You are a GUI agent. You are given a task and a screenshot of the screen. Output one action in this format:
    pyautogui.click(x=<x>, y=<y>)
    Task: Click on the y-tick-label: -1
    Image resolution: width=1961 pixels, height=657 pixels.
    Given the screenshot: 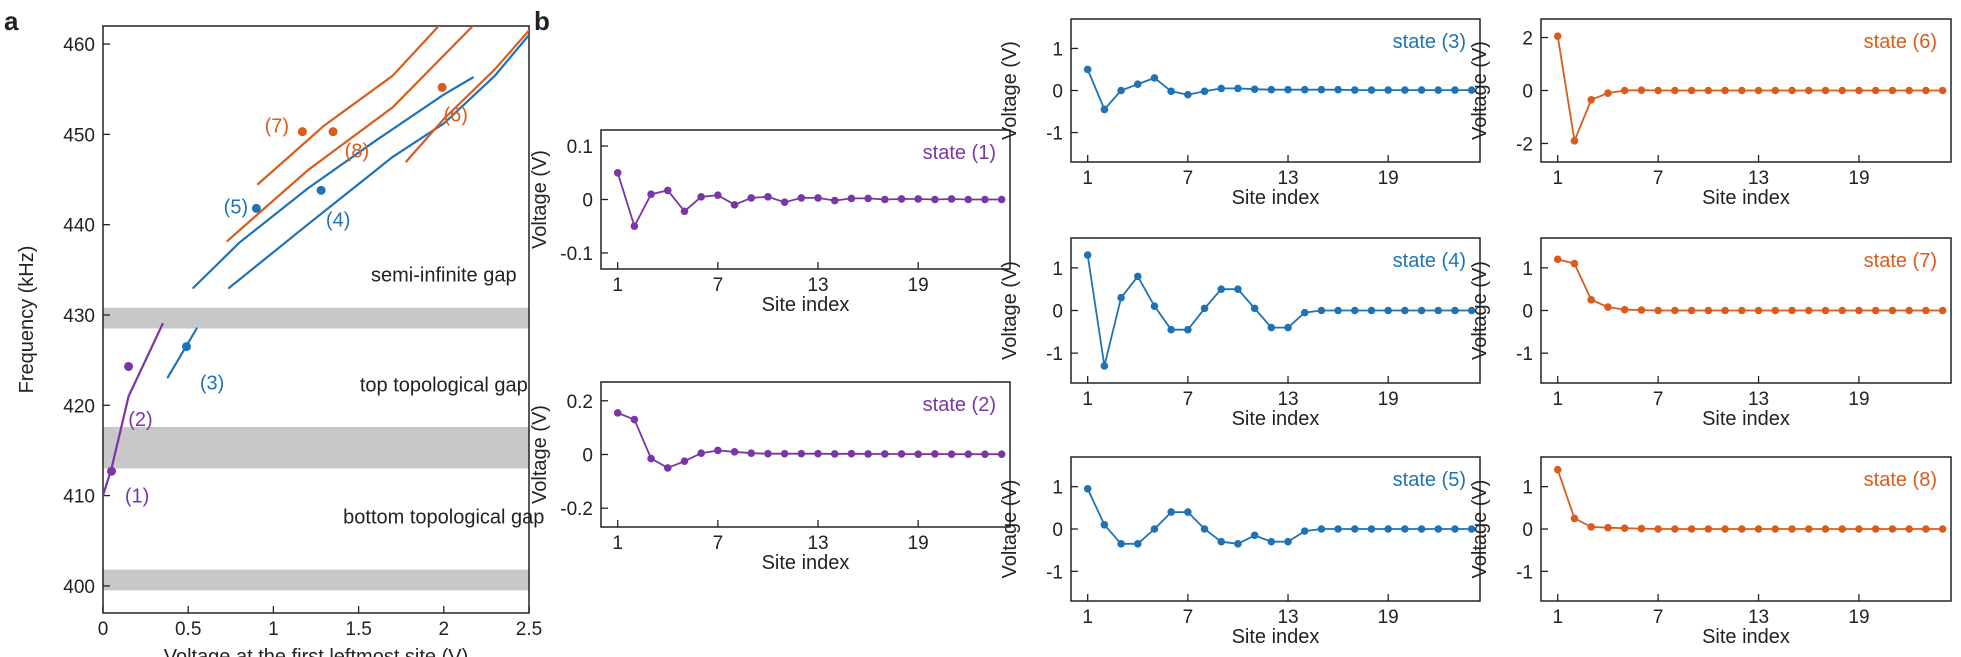 What is the action you would take?
    pyautogui.click(x=1524, y=572)
    